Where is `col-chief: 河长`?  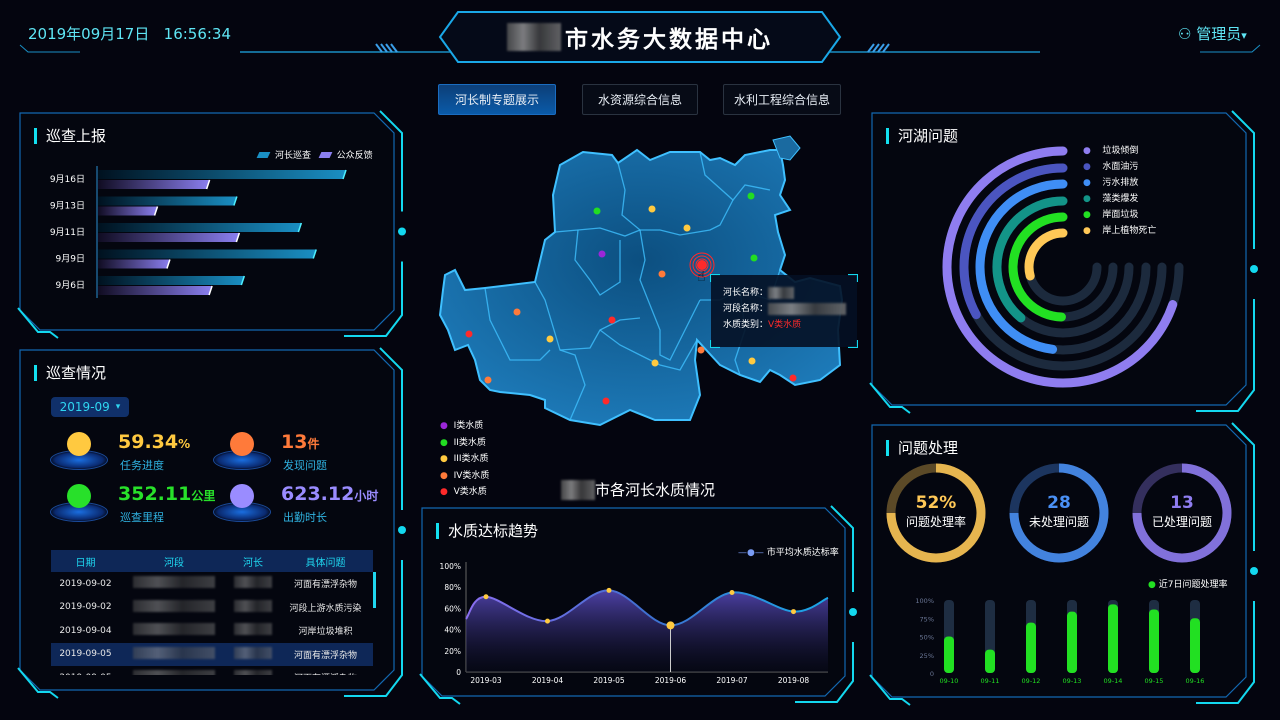
col-chief: 河长 is located at coordinates (253, 561).